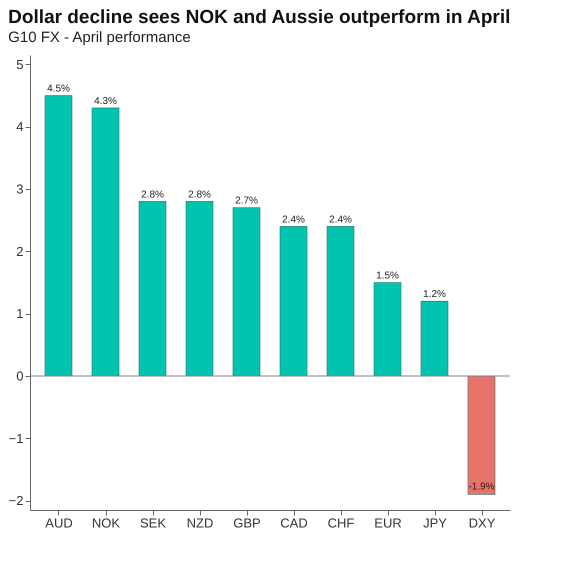  Describe the element at coordinates (388, 276) in the screenshot. I see `data-label: 1.5%` at that location.